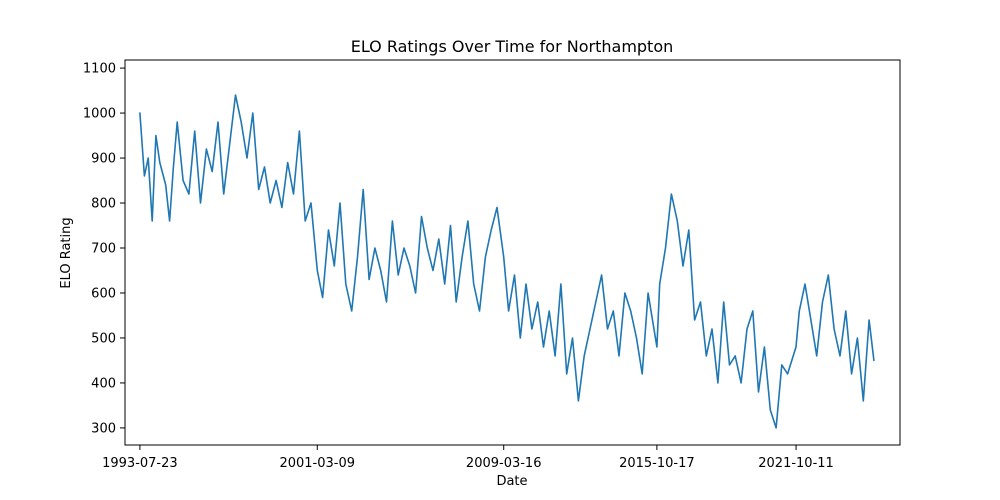 The width and height of the screenshot is (1000, 500). Describe the element at coordinates (99, 69) in the screenshot. I see `y-tick-label: 1100` at that location.